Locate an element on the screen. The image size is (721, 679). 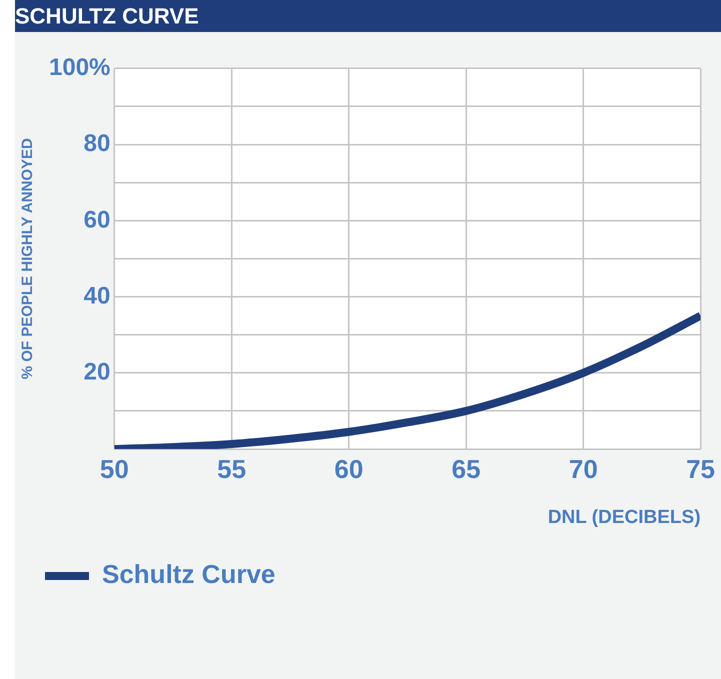
x-tick-label: 75 is located at coordinates (700, 469).